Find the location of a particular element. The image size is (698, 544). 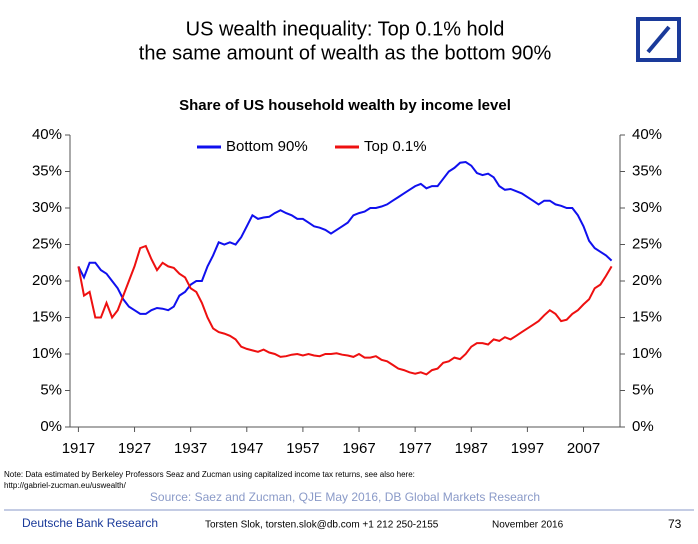

y-tick-label: 5% is located at coordinates (51, 389).